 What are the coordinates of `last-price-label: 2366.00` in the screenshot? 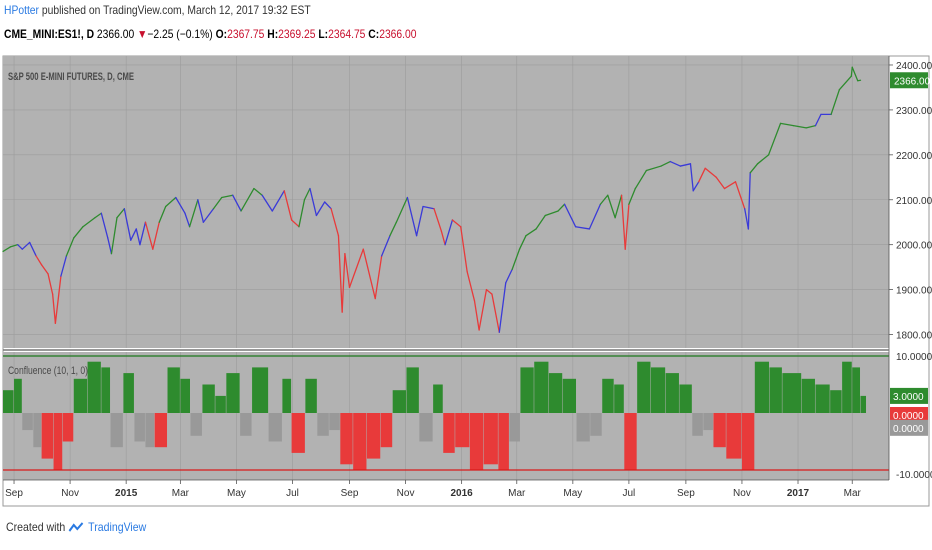 It's located at (912, 81).